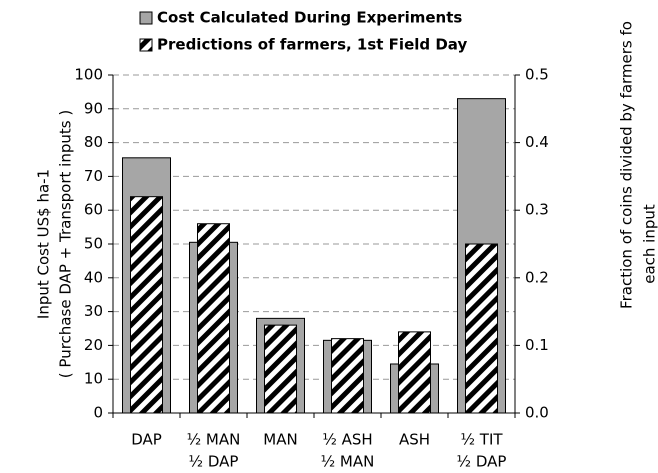 Image resolution: width=658 pixels, height=473 pixels. What do you see at coordinates (93, 379) in the screenshot?
I see `y-tick-label: 10` at bounding box center [93, 379].